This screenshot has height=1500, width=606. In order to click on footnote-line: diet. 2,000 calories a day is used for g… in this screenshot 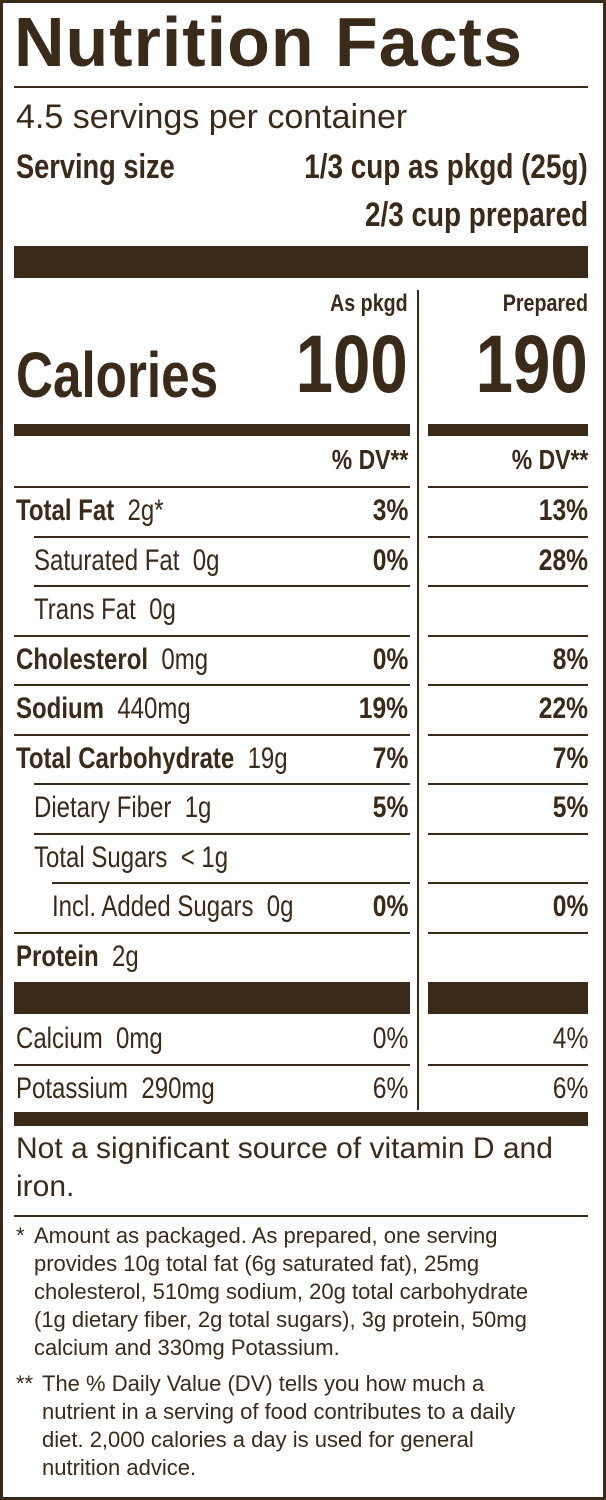, I will do `click(258, 1439)`.